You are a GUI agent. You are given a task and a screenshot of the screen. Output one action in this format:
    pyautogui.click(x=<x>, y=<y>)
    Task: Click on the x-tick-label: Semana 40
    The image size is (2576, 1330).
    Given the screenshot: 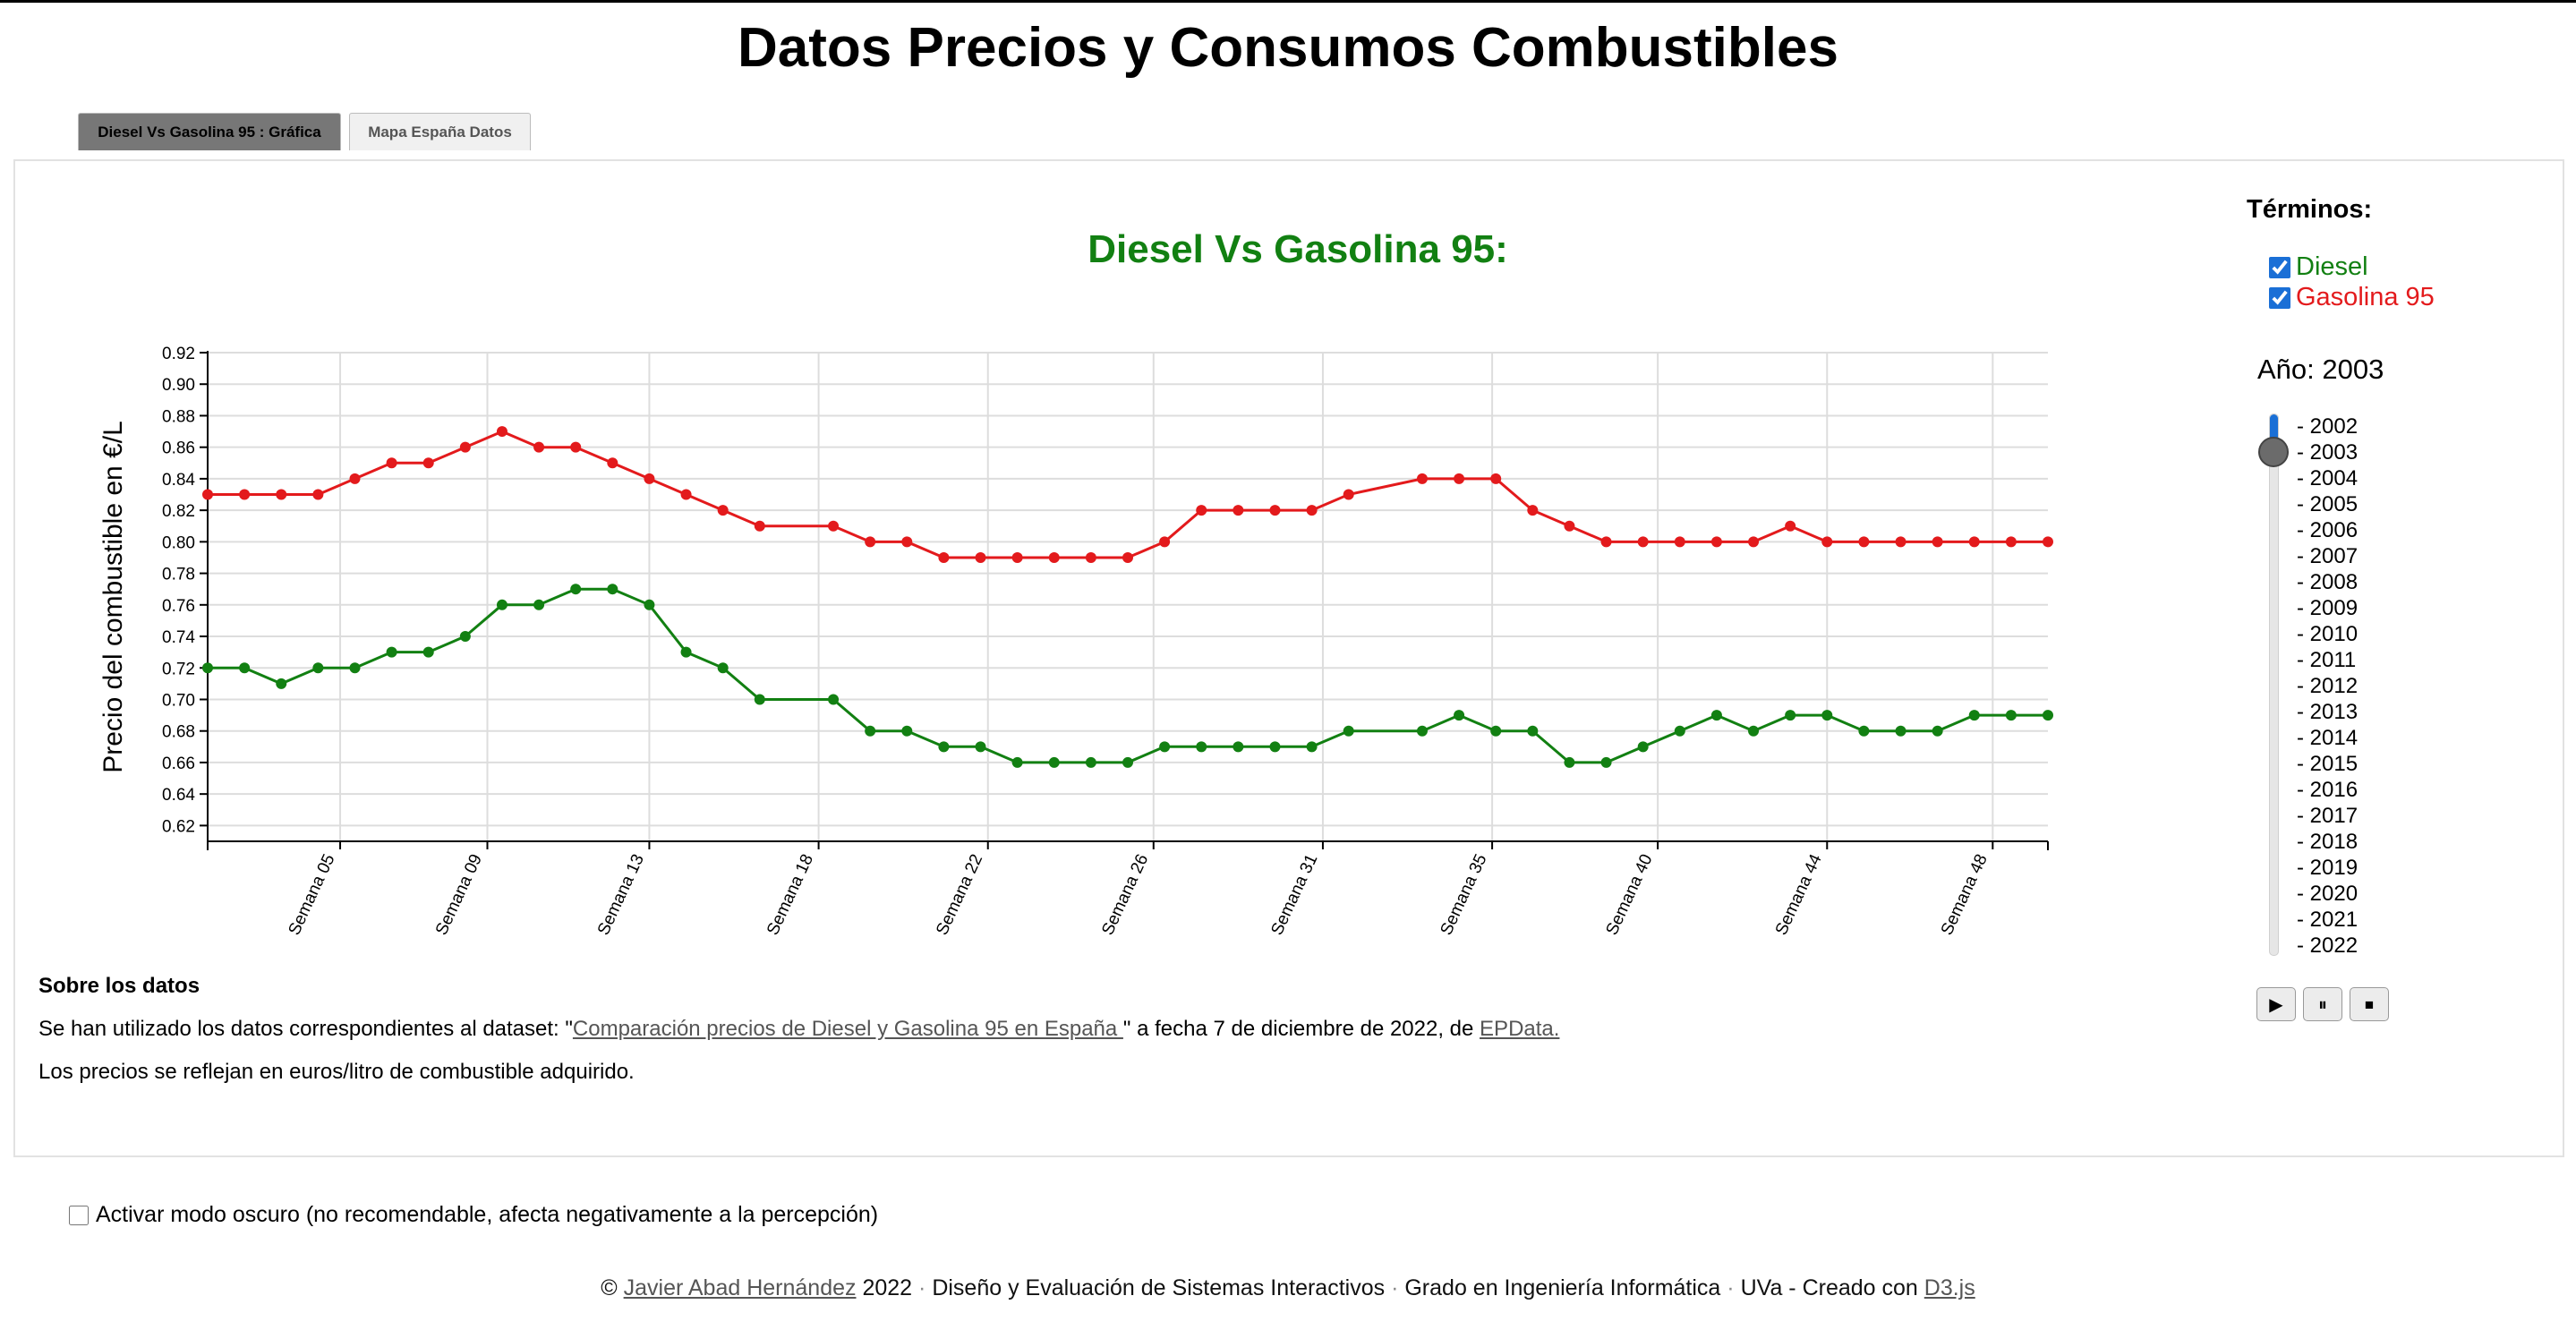 What is the action you would take?
    pyautogui.click(x=1630, y=894)
    